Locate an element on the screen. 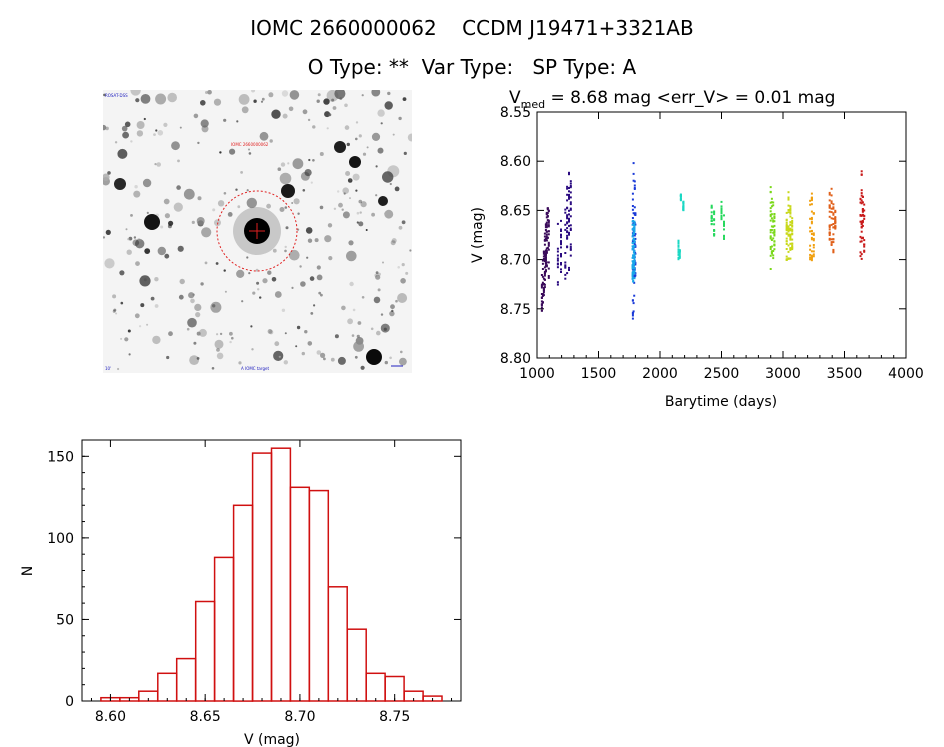 The height and width of the screenshot is (747, 944). lc-data-points is located at coordinates (703, 241).